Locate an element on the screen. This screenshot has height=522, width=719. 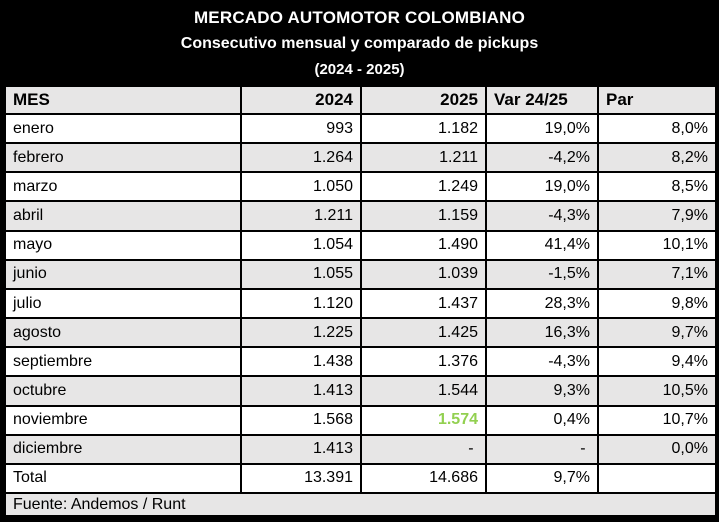
table-row: mayo 1.054 1.490 41,4% 10,1% is located at coordinates (360, 245).